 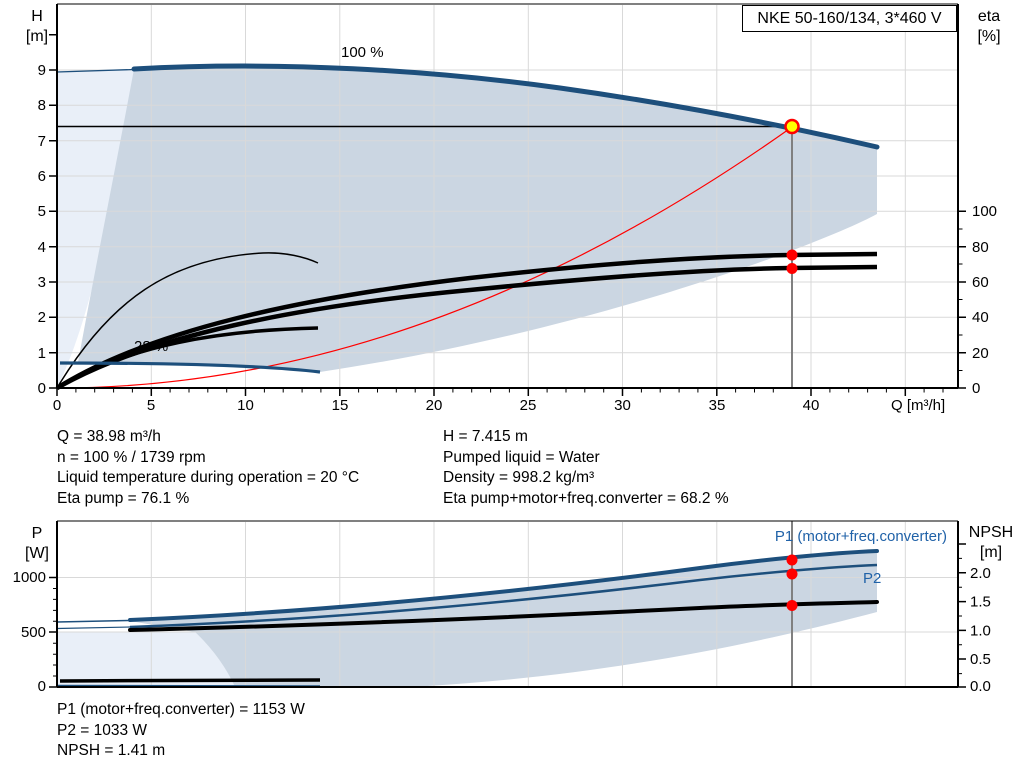 I want to click on p-tick-500: 500, so click(x=33, y=632).